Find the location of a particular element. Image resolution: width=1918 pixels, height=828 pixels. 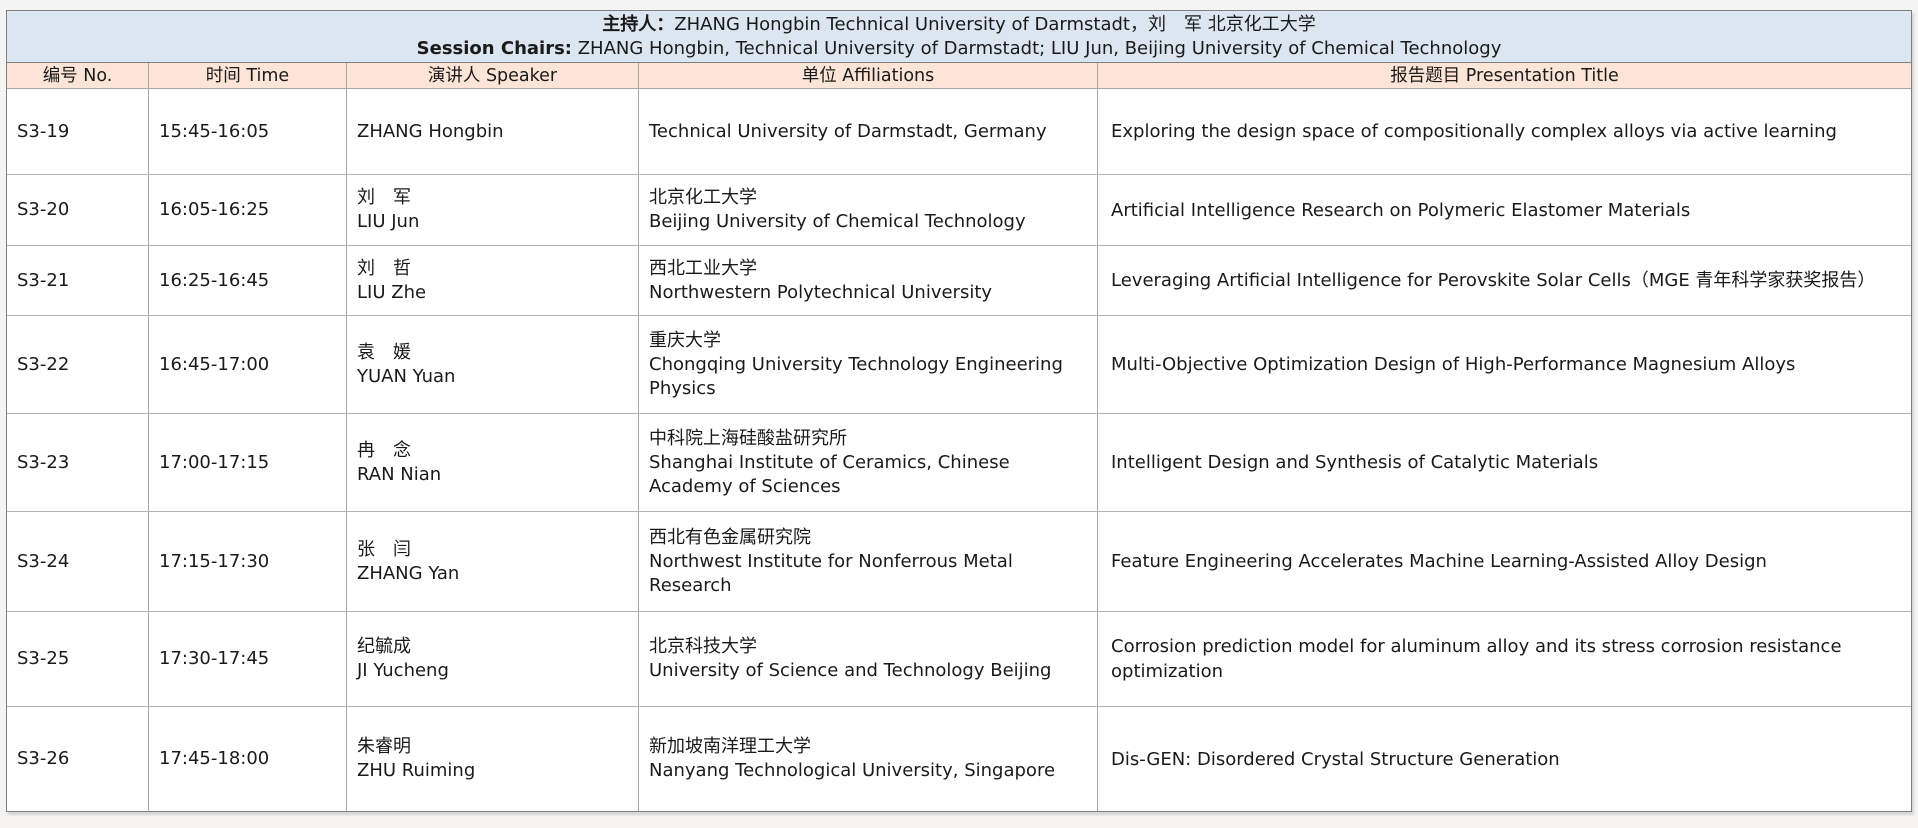

cell-speaker: 张 闫 ZHANG Yan is located at coordinates (493, 561).